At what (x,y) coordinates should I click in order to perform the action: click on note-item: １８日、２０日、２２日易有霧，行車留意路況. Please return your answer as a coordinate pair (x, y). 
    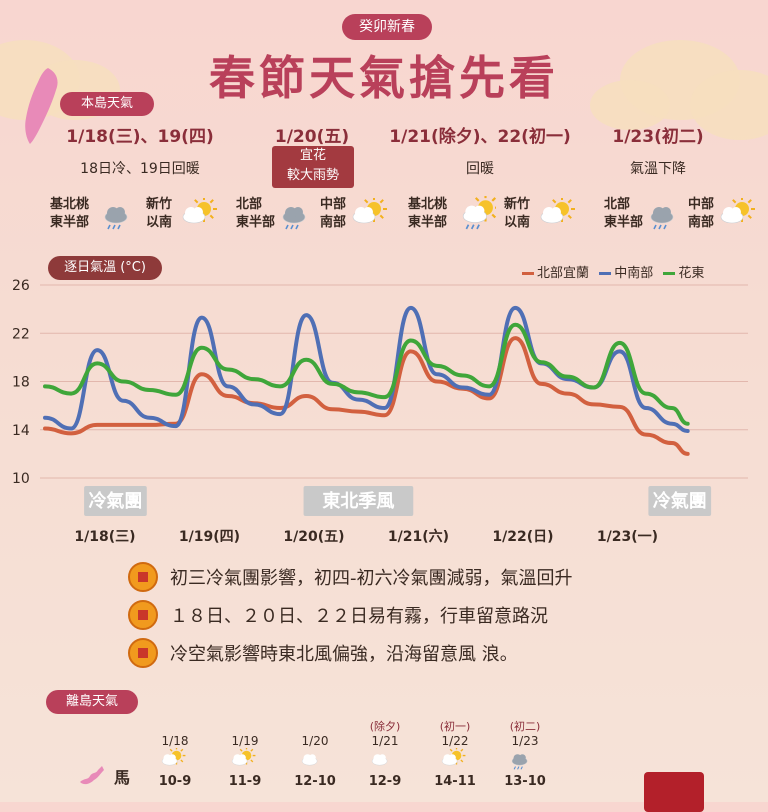
    Looking at the image, I should click on (438, 615).